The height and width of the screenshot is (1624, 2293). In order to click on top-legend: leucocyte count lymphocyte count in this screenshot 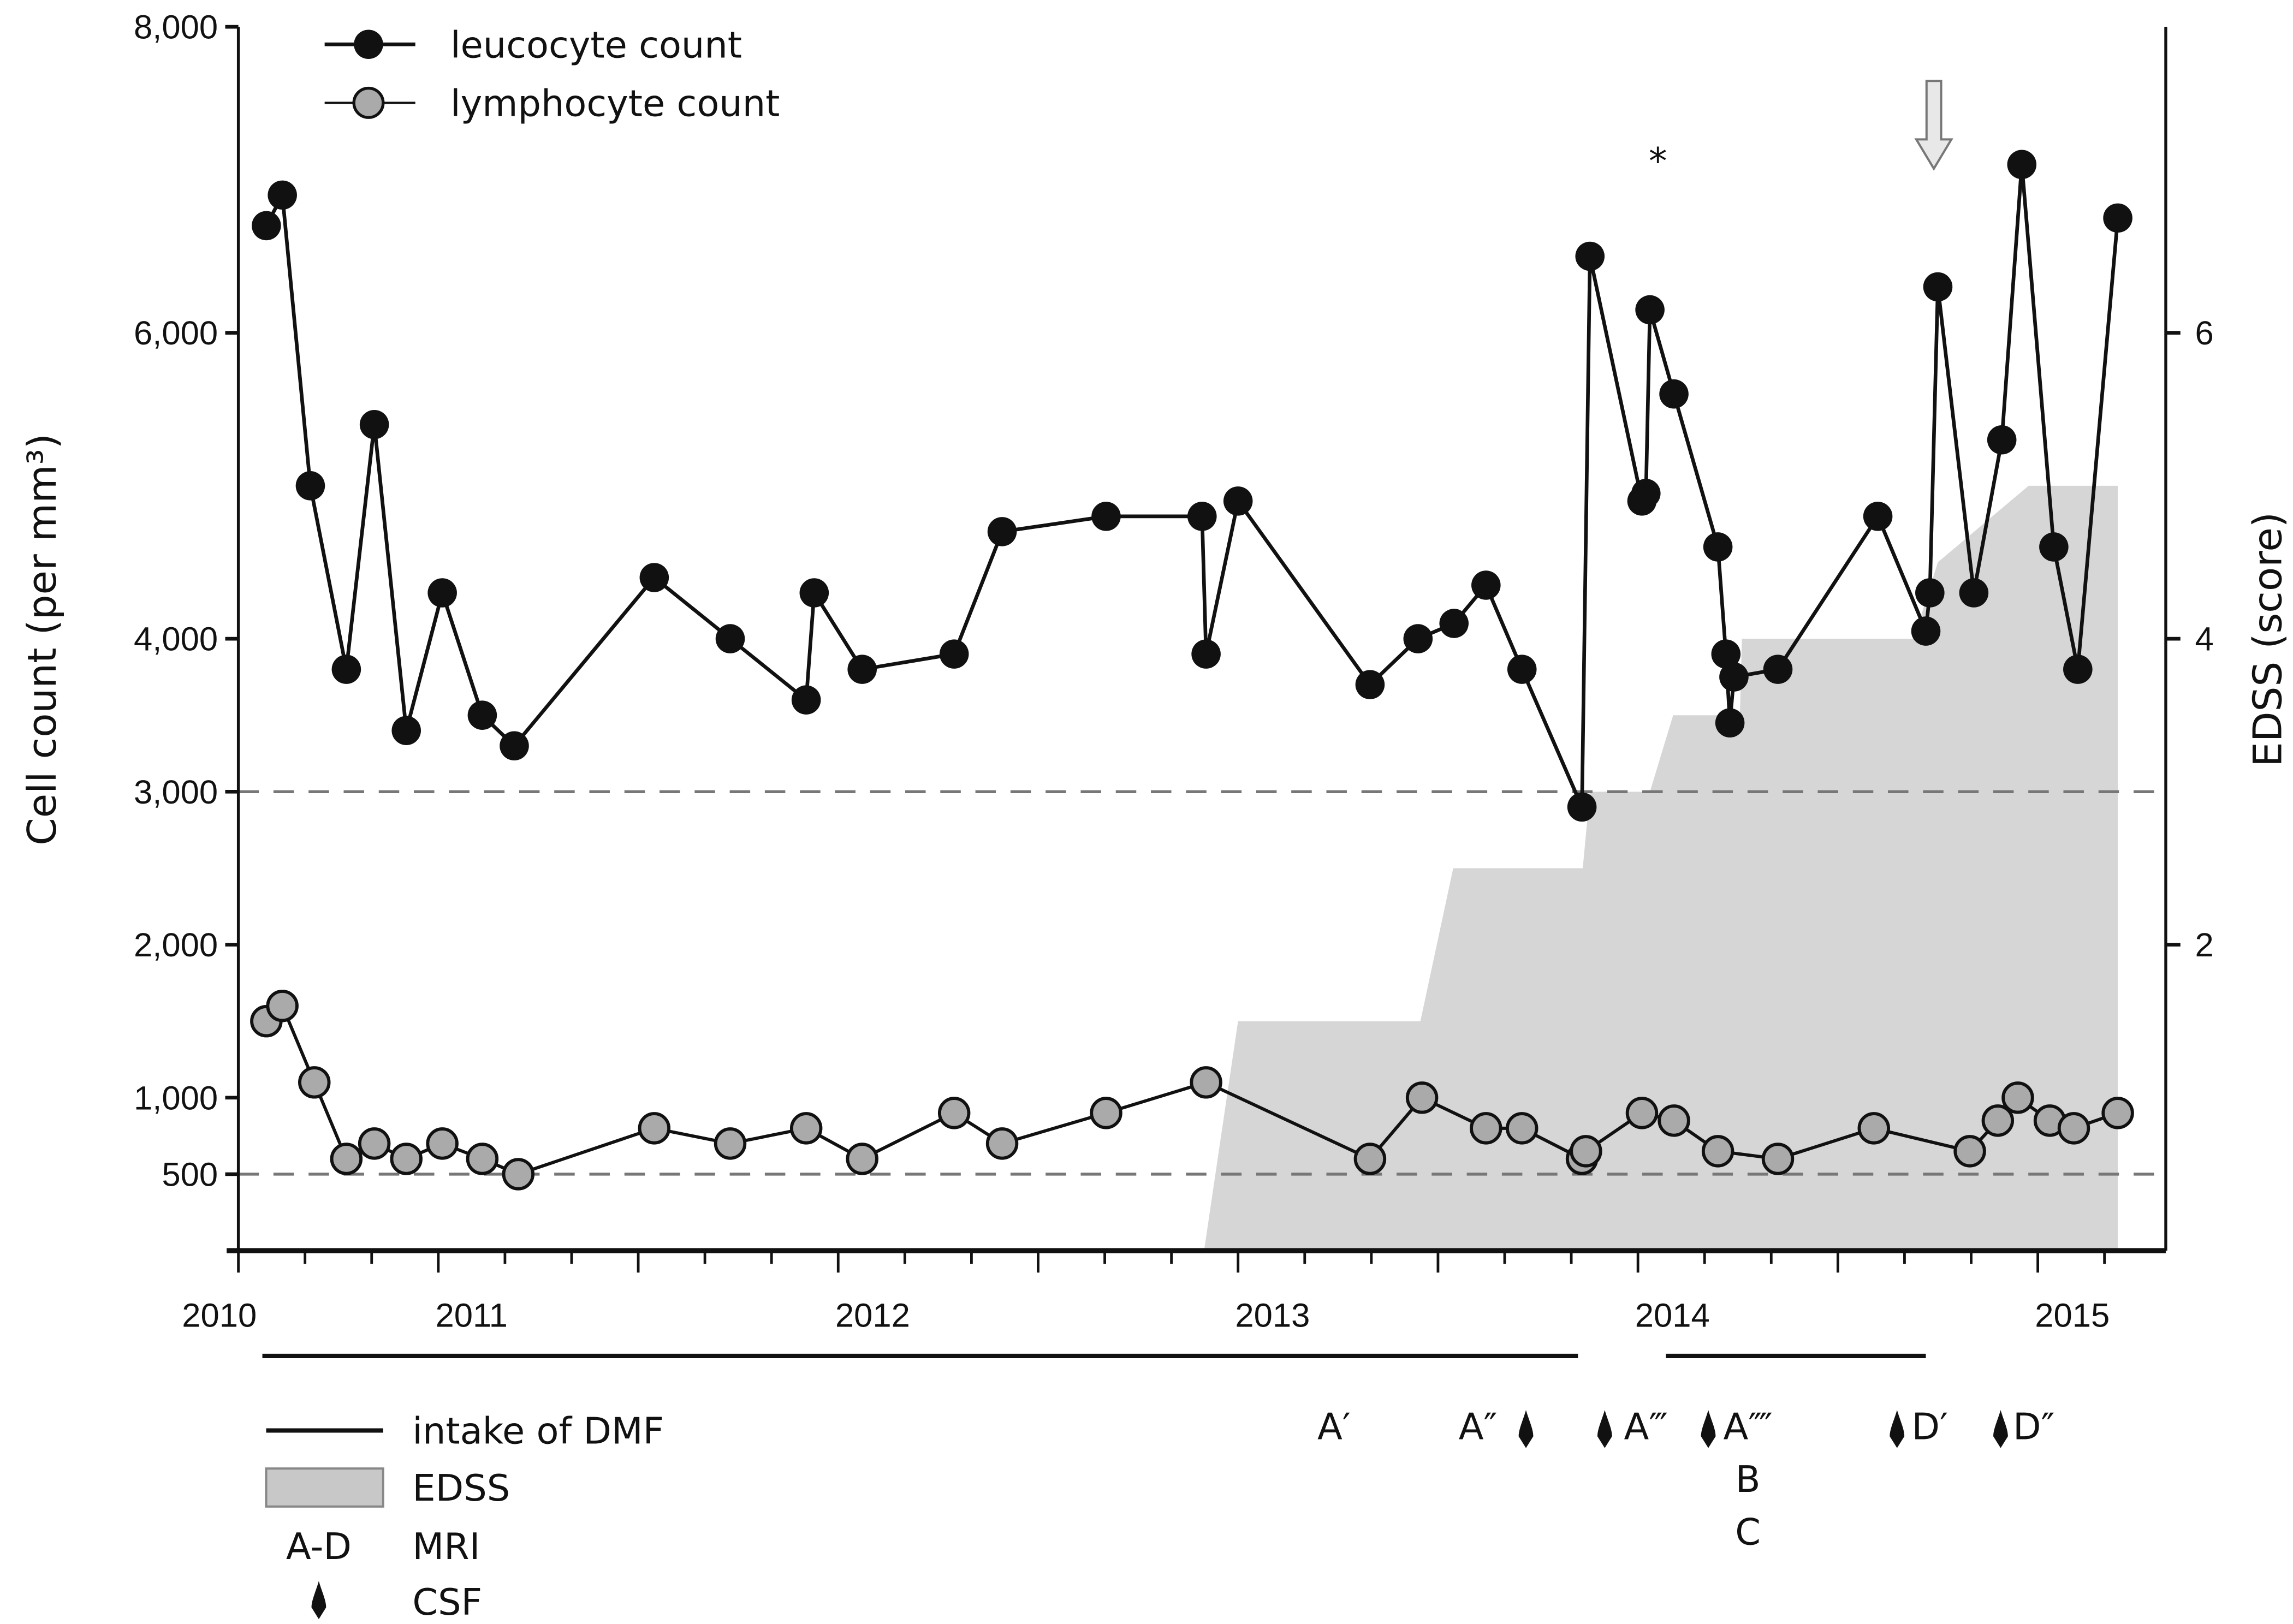, I will do `click(552, 74)`.